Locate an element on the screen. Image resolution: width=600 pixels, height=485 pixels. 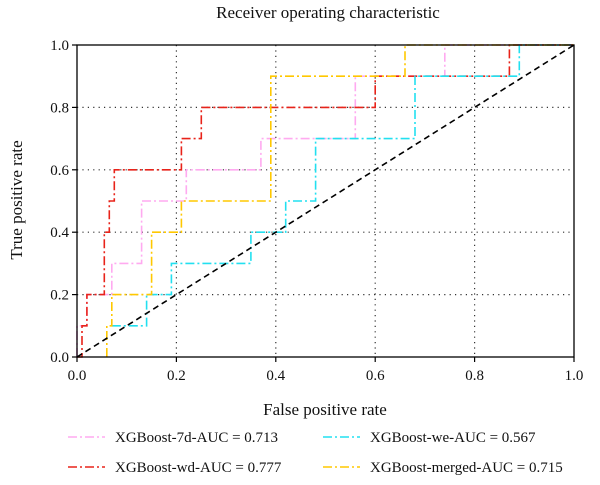
x-tick-label: 0.8 is located at coordinates (474, 376).